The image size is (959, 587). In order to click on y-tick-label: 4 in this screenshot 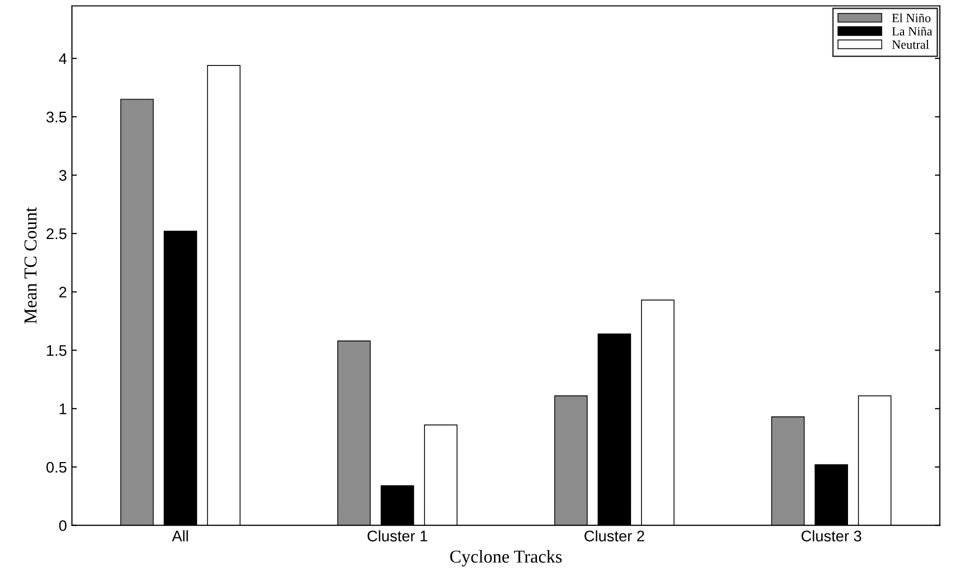, I will do `click(62, 58)`.